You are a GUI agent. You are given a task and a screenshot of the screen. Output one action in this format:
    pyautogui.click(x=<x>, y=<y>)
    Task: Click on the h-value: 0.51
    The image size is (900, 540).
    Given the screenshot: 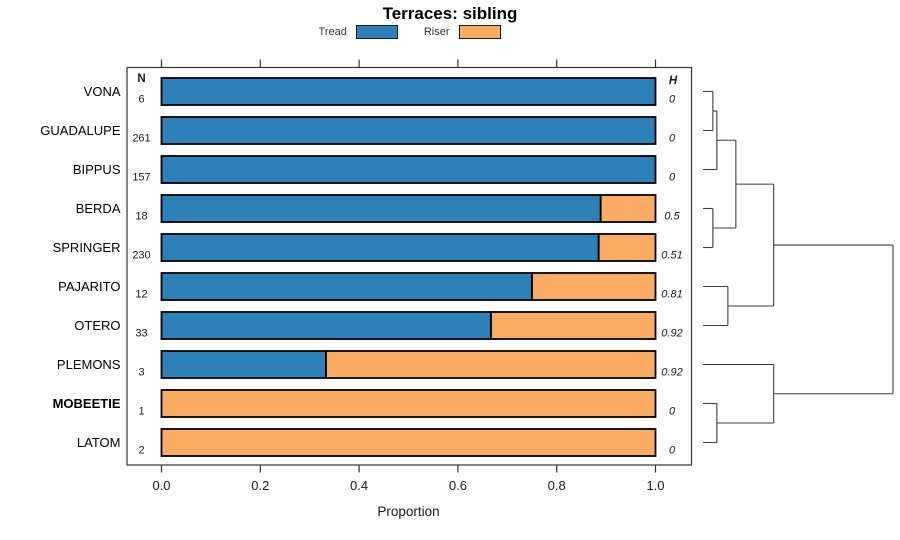 What is the action you would take?
    pyautogui.click(x=671, y=256)
    